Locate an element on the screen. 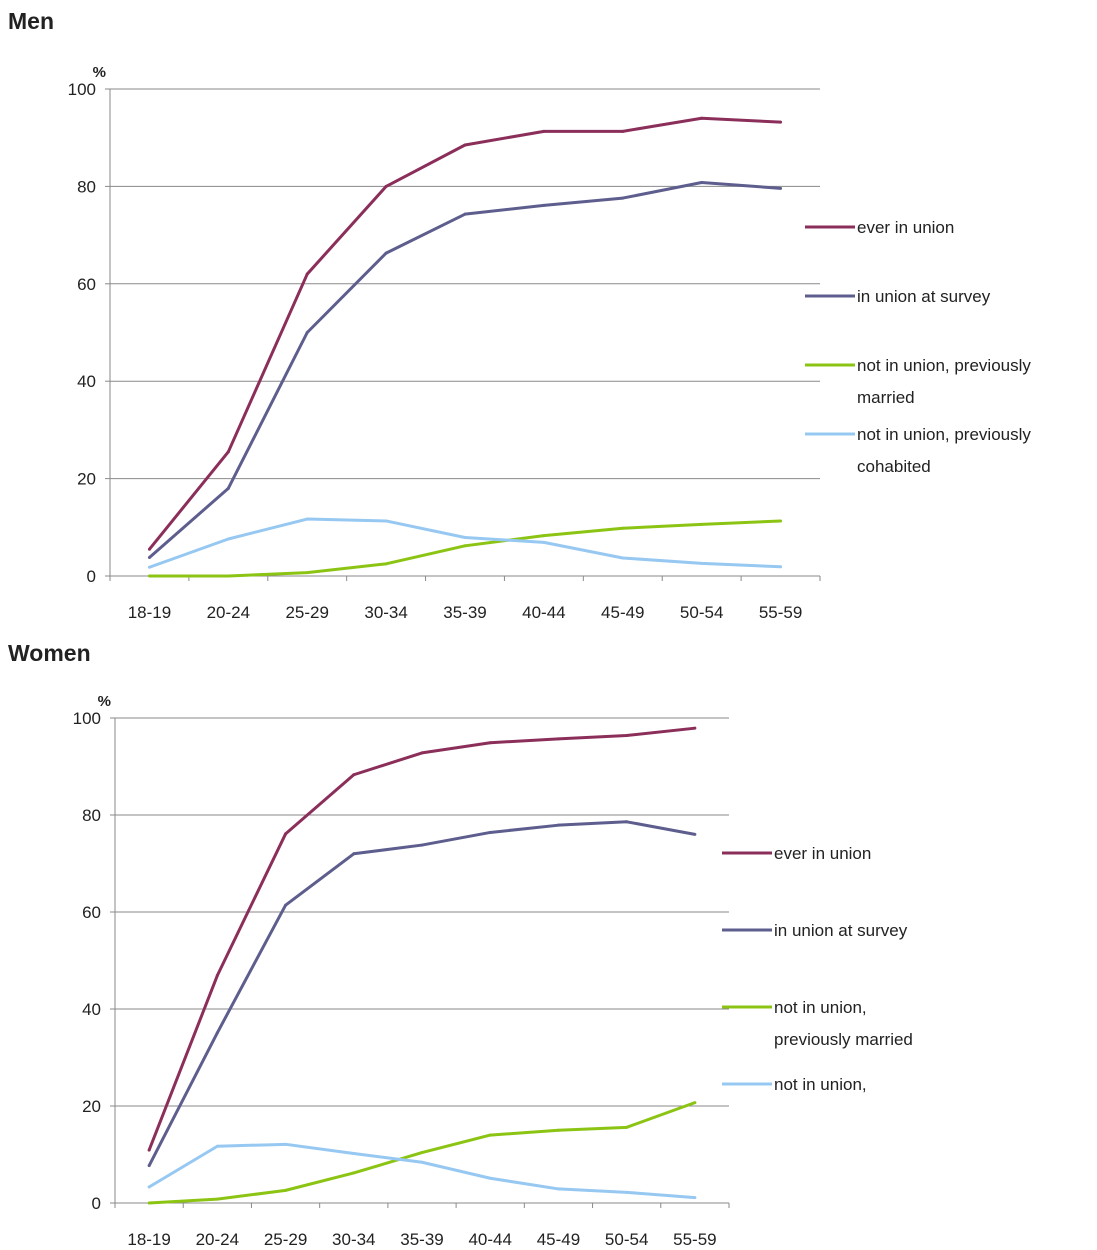 The height and width of the screenshot is (1250, 1097). legend-label: not in union, previously married is located at coordinates (944, 381).